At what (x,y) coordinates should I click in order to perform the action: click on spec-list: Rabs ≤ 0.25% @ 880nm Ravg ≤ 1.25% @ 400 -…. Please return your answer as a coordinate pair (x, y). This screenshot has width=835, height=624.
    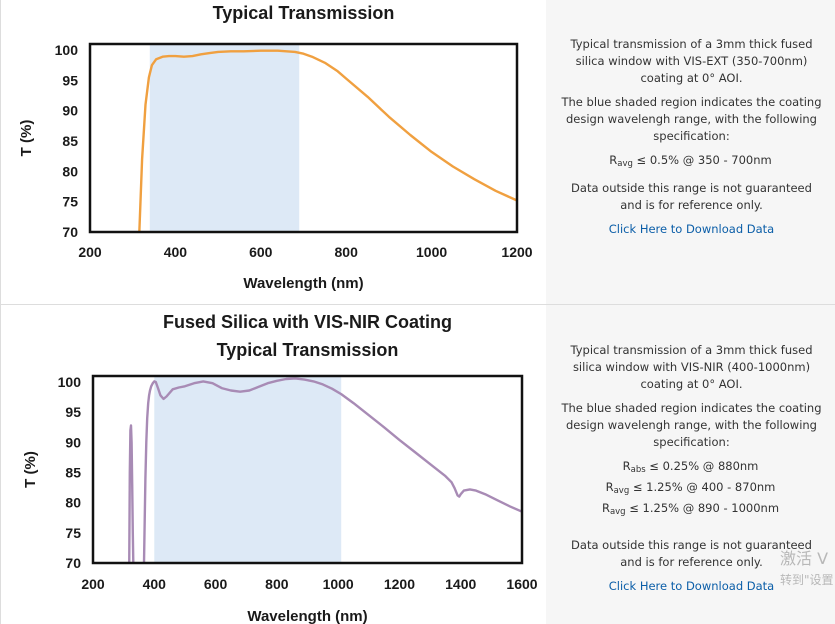
    Looking at the image, I should click on (690, 489).